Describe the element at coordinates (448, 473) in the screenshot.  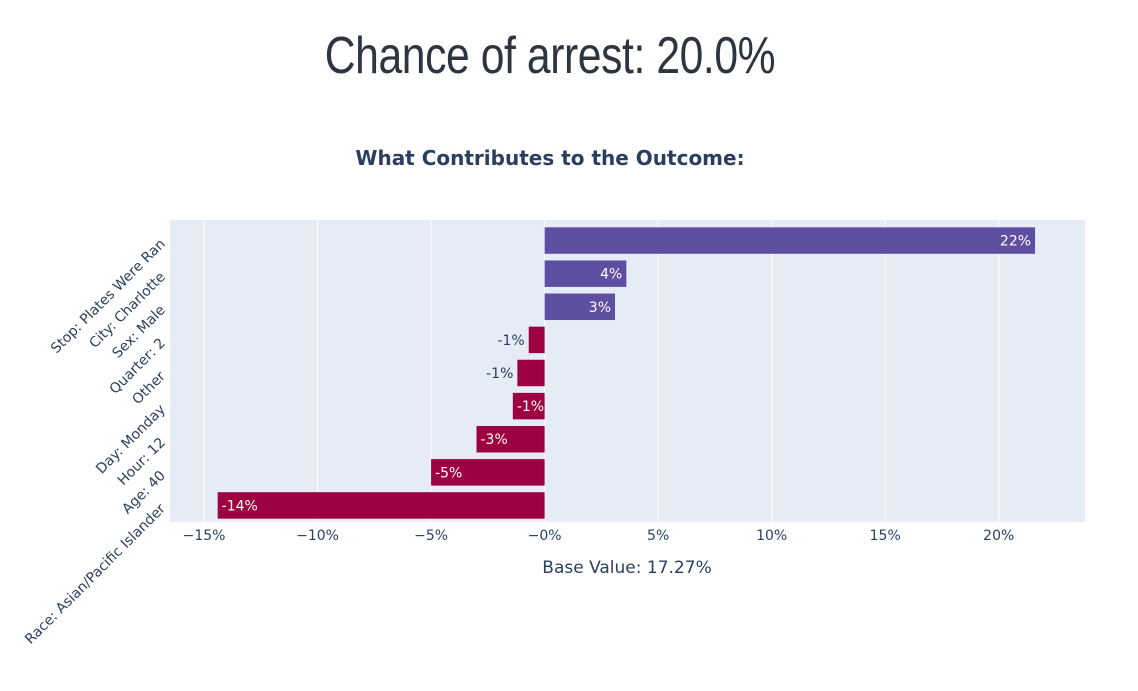
I see `data-label: -5%` at that location.